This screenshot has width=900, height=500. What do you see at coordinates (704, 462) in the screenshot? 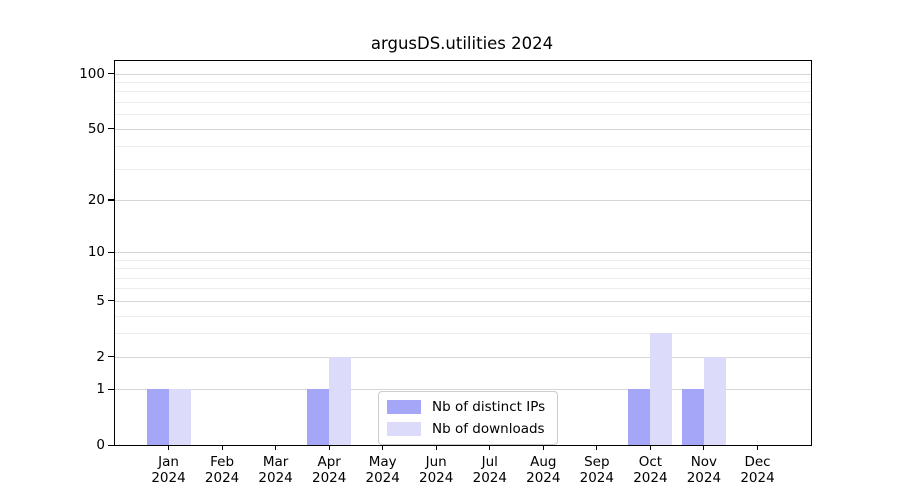
I see `x-tick-month: Nov` at bounding box center [704, 462].